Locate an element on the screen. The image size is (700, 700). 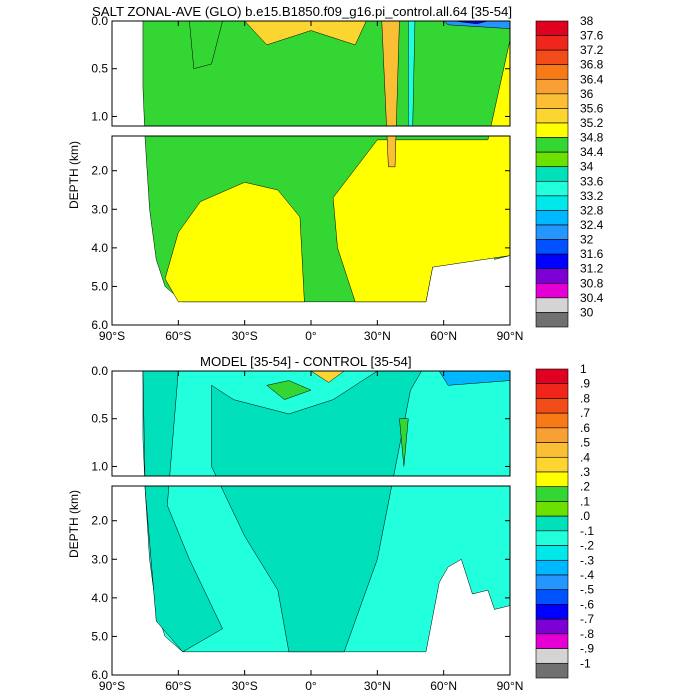
colorbar-label: -1 is located at coordinates (585, 663).